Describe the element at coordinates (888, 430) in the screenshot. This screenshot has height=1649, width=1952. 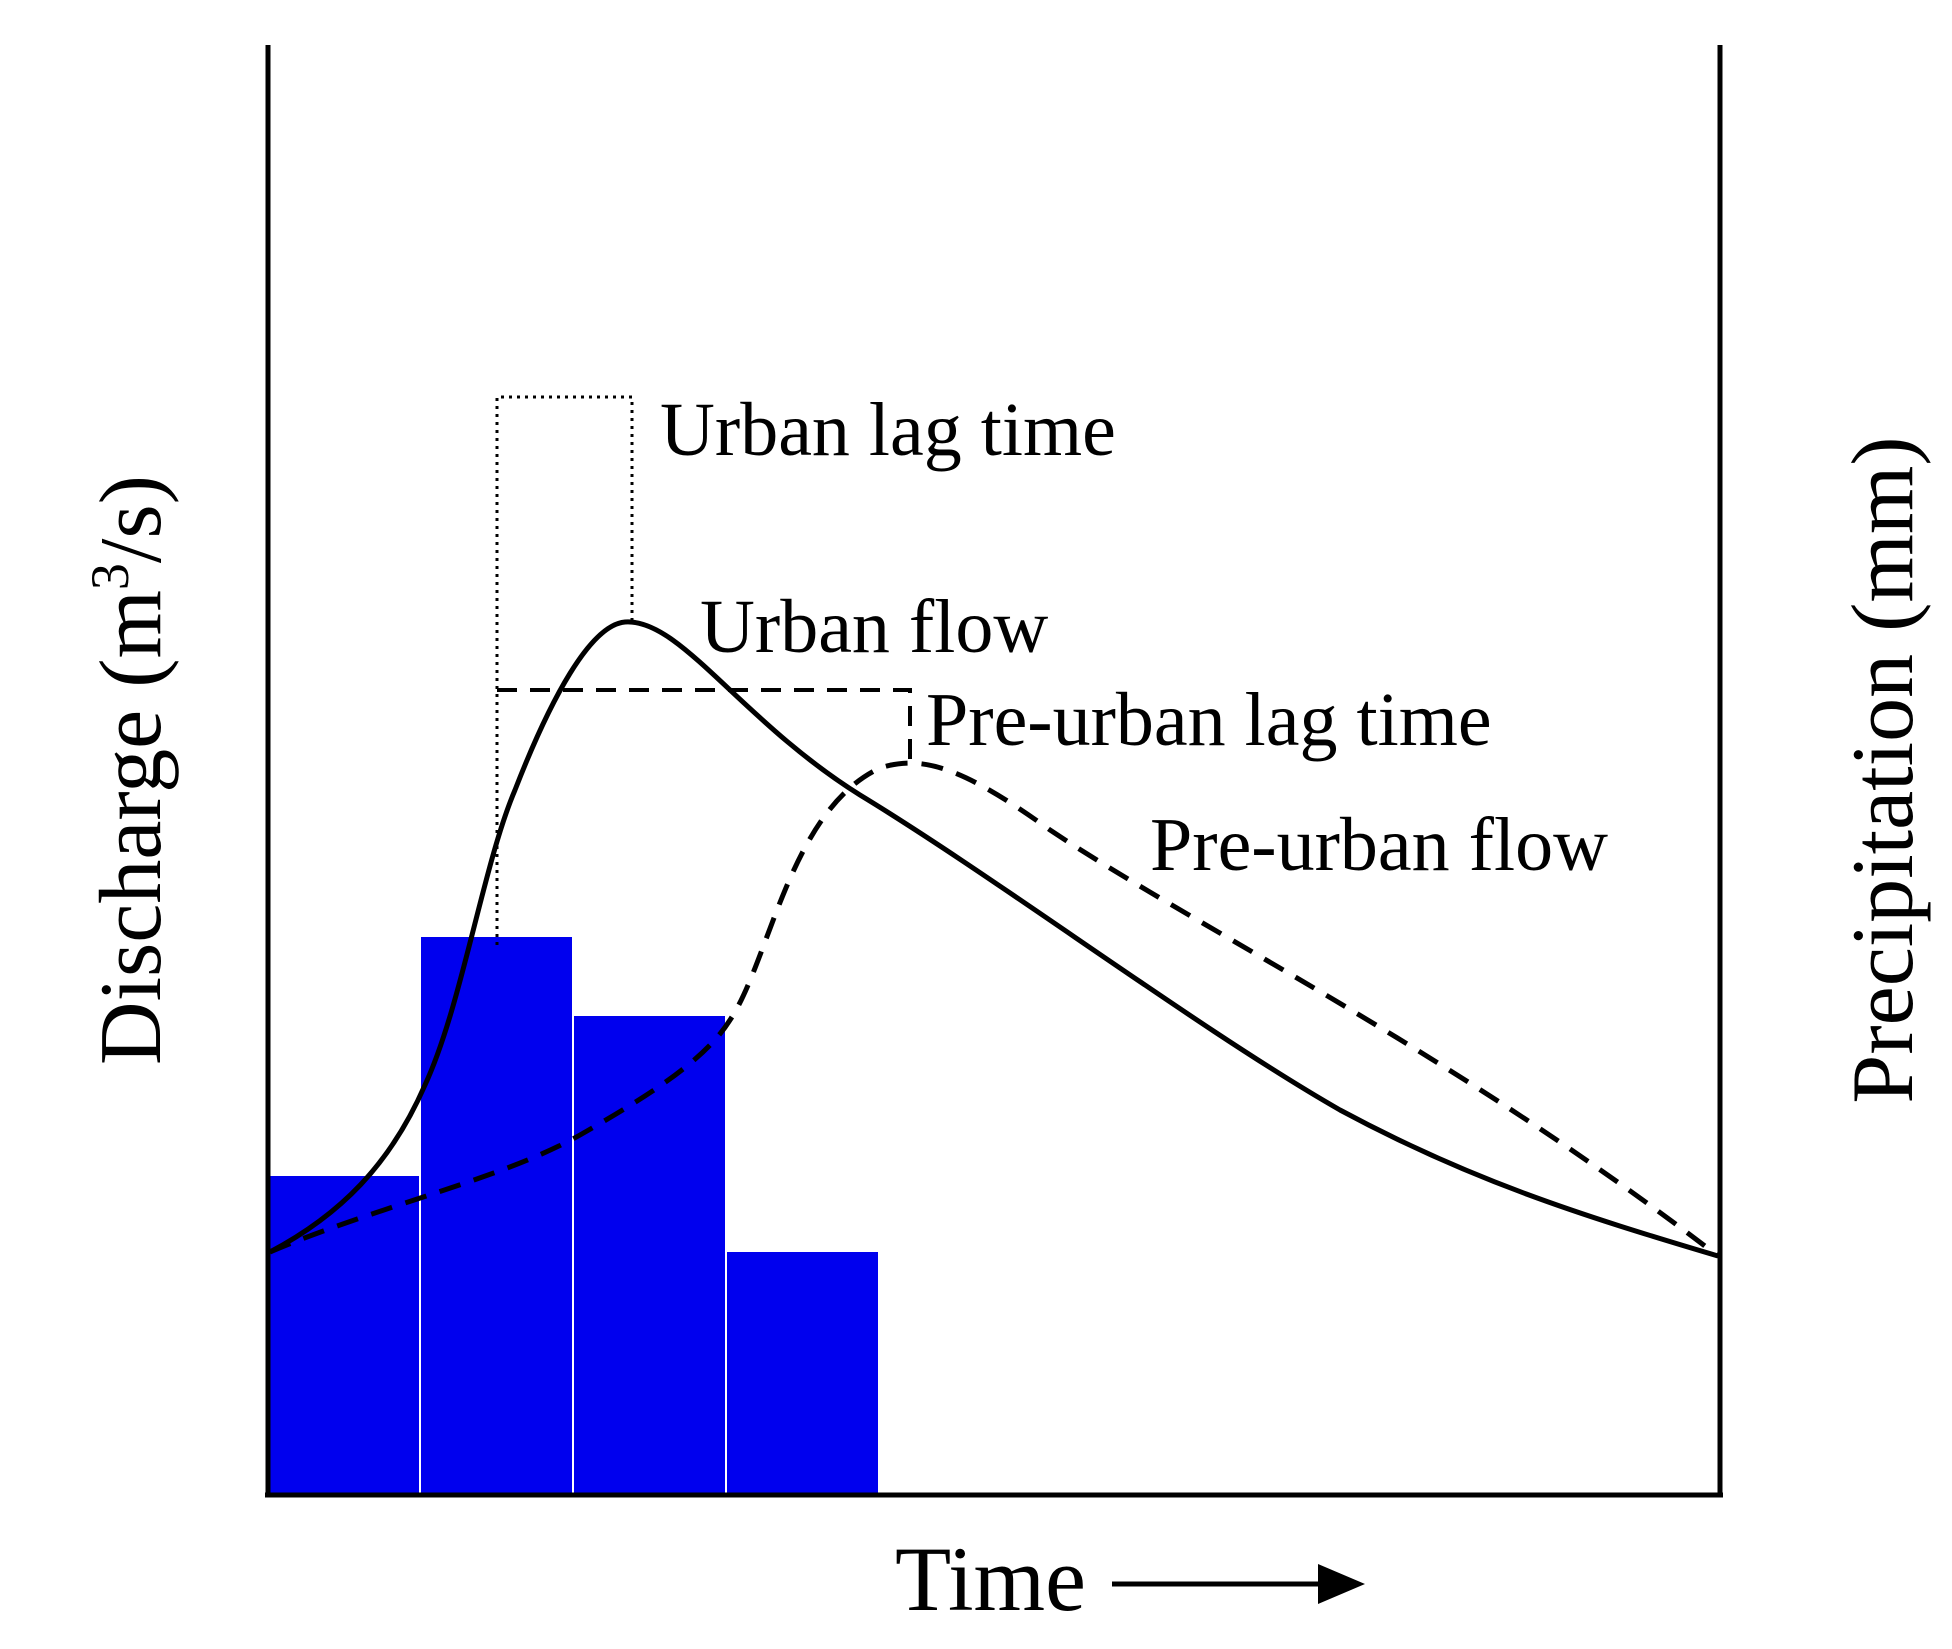
I see `urban-lag-time-label: Urban lag time` at that location.